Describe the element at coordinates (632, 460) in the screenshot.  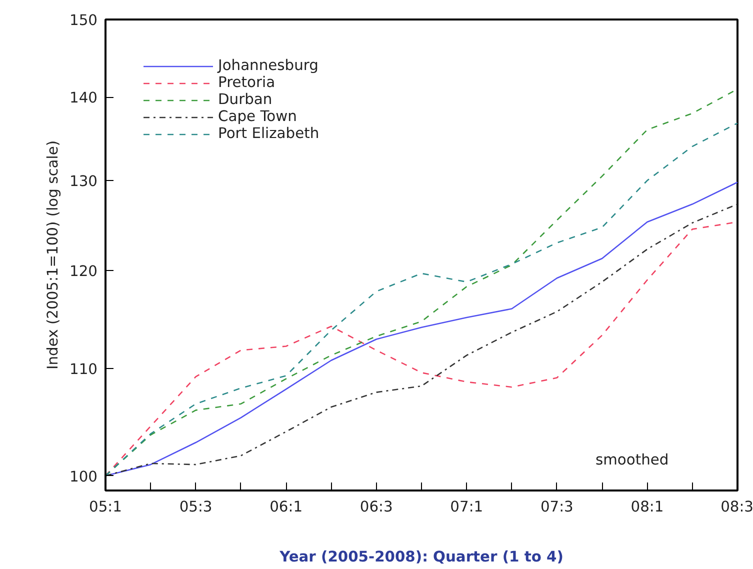
I see `annotation: smoothed` at that location.